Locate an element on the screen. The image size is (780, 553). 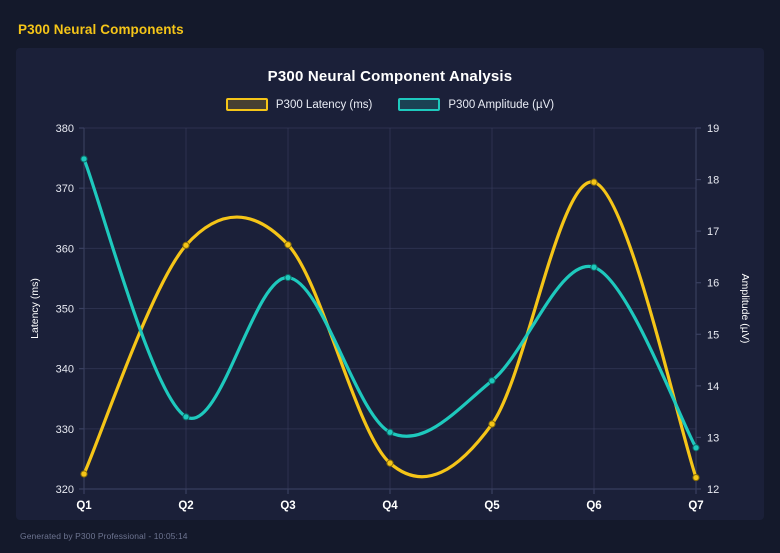
y-axis-tick-right: 15 is located at coordinates (713, 335).